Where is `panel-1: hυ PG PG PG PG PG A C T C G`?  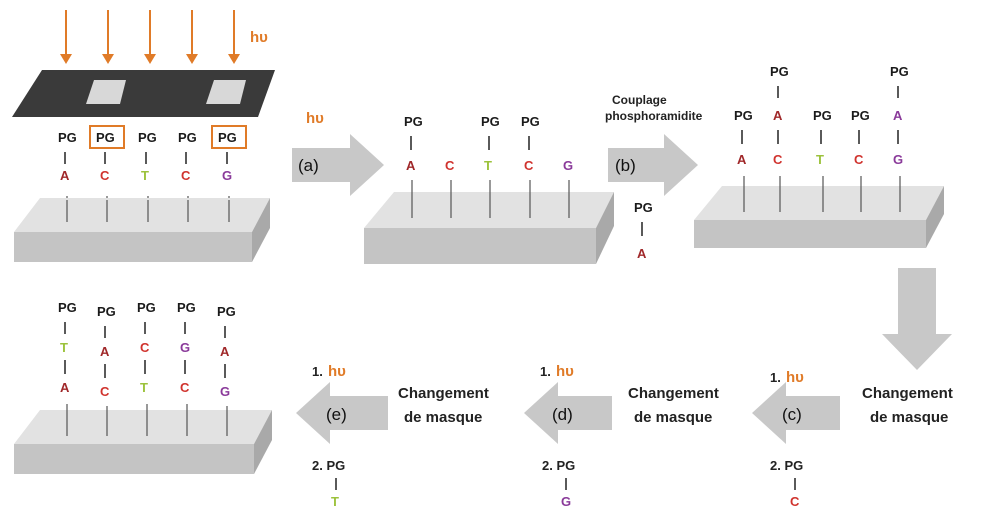 panel-1: hυ PG PG PG PG PG A C T C G is located at coordinates (143, 136).